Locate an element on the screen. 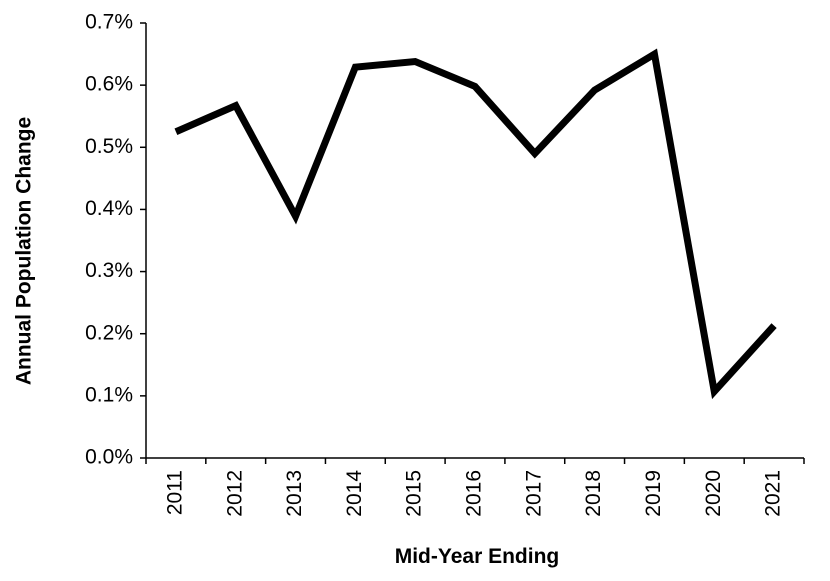  x-tick-label: 2018 is located at coordinates (593, 493).